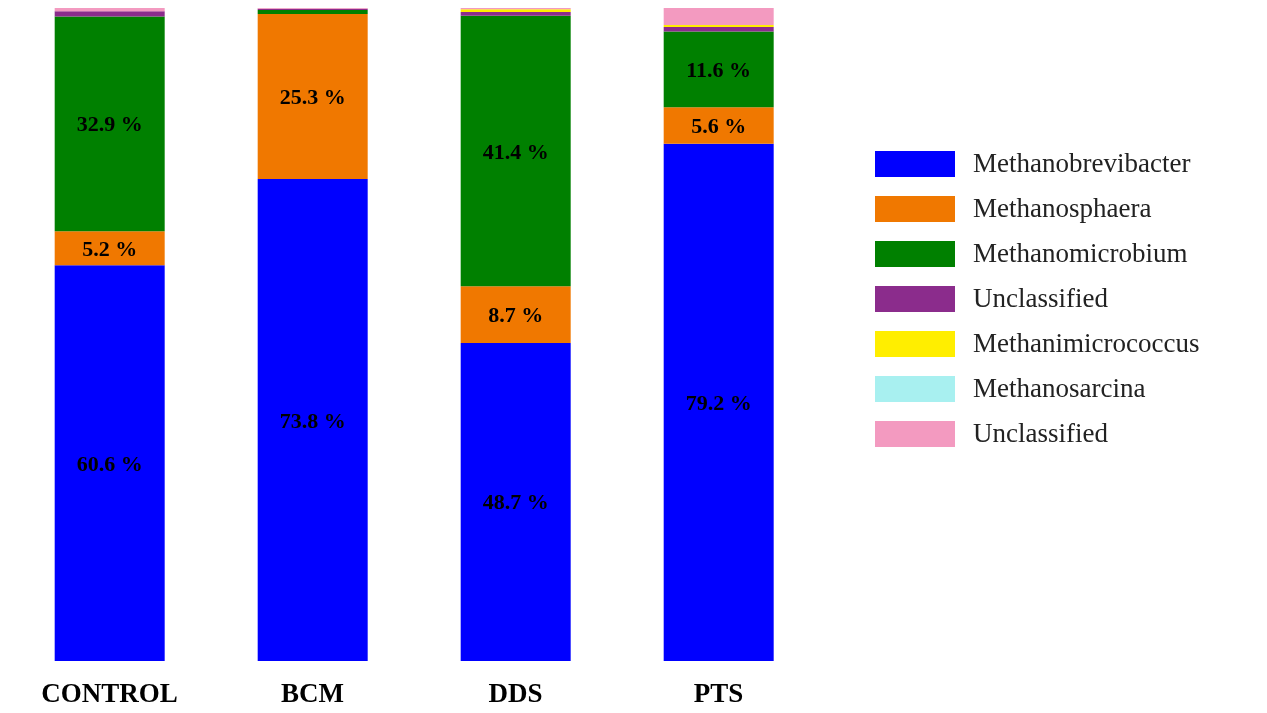 This screenshot has height=713, width=1267. What do you see at coordinates (515, 151) in the screenshot?
I see `data-label: 41.4 %` at bounding box center [515, 151].